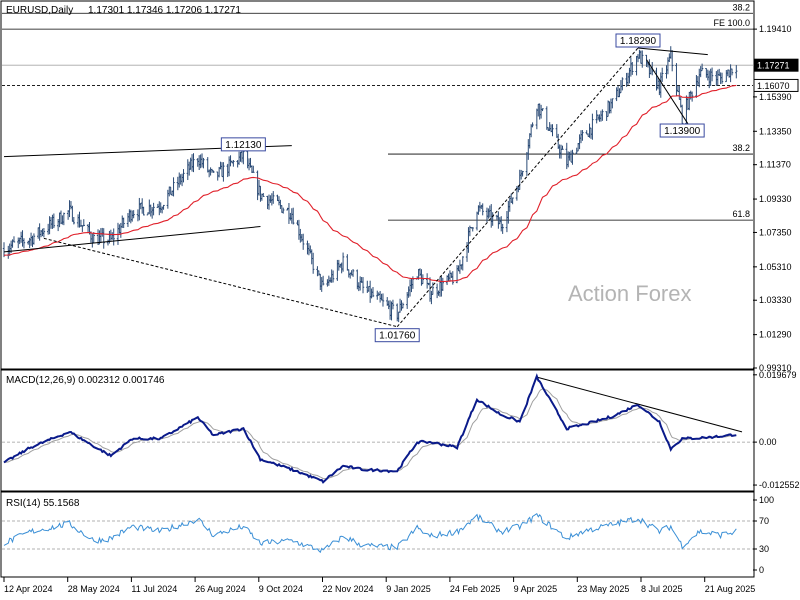 The image size is (800, 600). What do you see at coordinates (766, 500) in the screenshot?
I see `rsi-y-tick-label: 100` at bounding box center [766, 500].